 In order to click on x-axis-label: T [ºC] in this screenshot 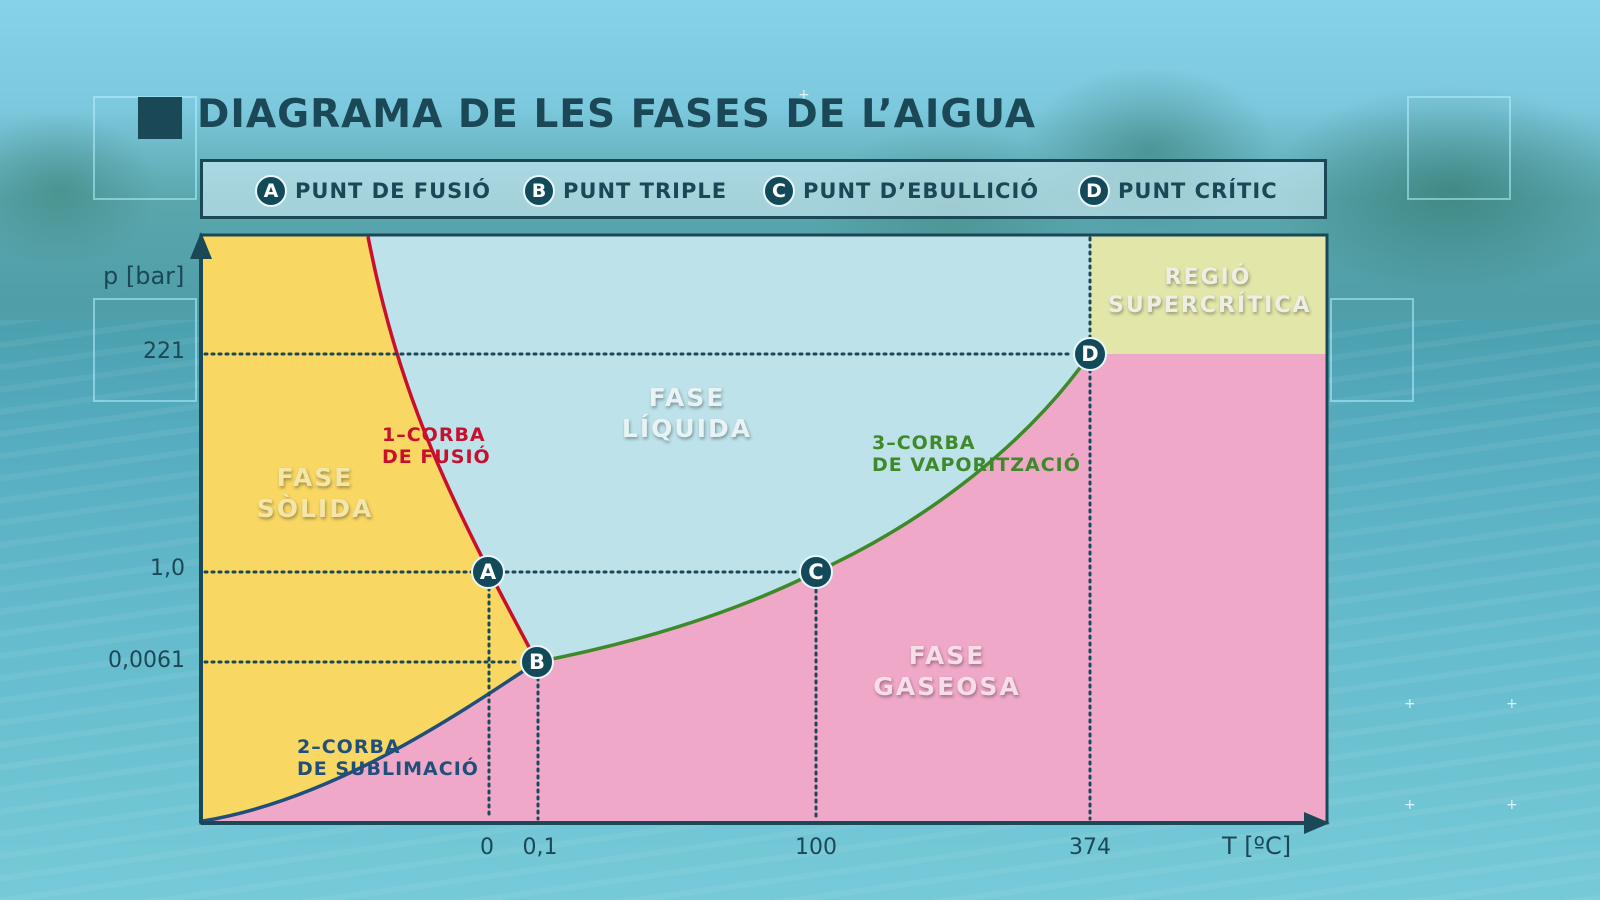, I will do `click(1257, 846)`.